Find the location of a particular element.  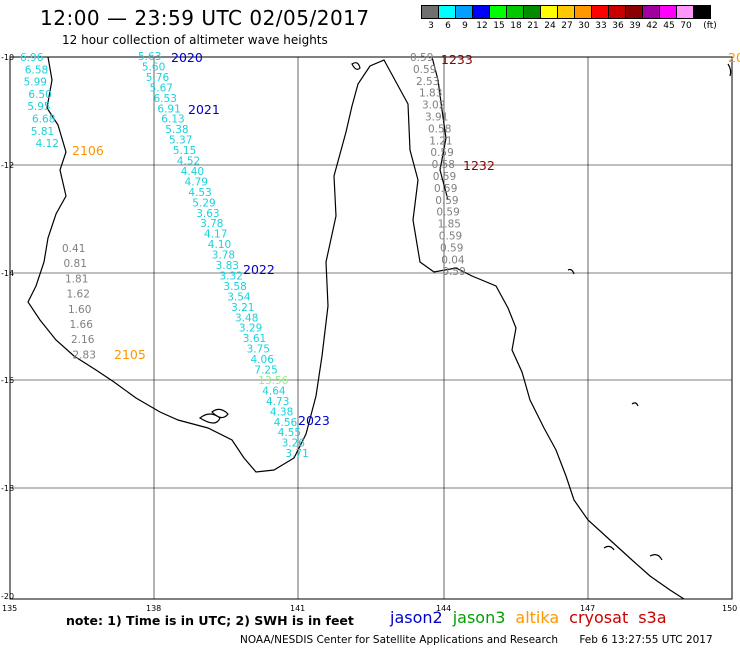

wave-height-value: 5.95 is located at coordinates (38, 107).